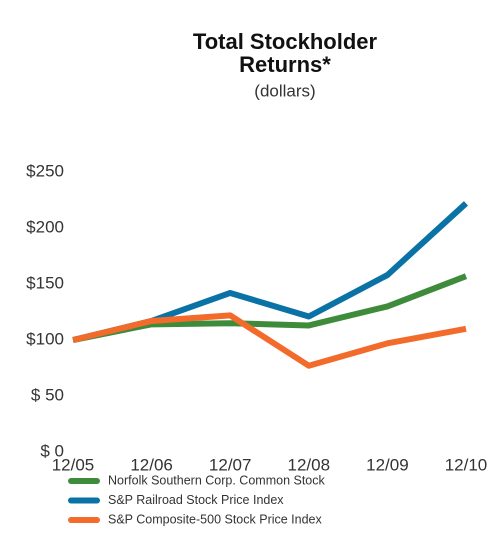 The width and height of the screenshot is (491, 559). Describe the element at coordinates (151, 464) in the screenshot. I see `x-tick-label: 12/06` at that location.